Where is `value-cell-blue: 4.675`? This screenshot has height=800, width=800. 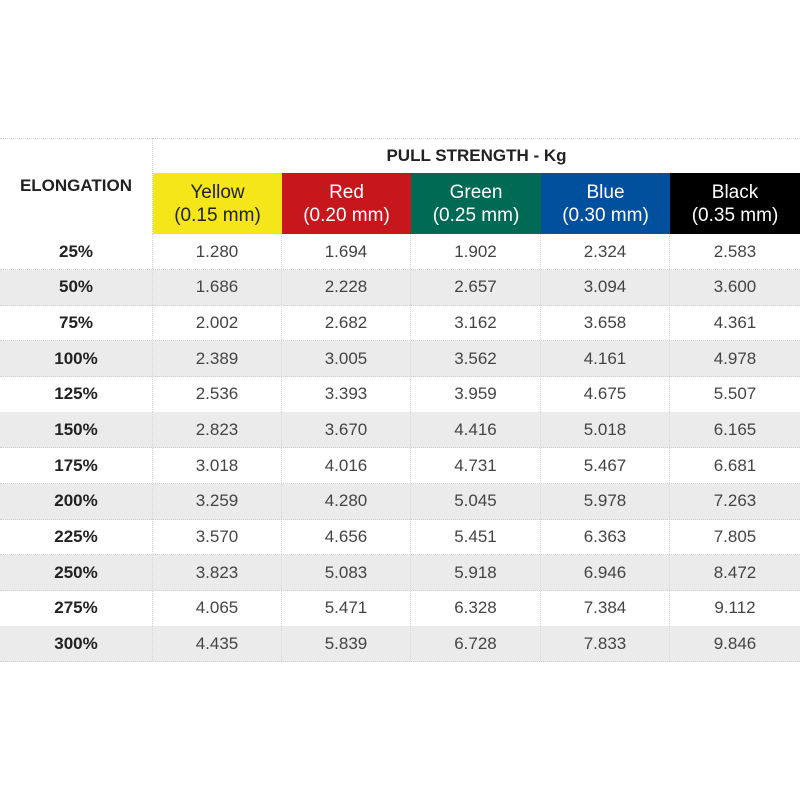 value-cell-blue: 4.675 is located at coordinates (605, 394).